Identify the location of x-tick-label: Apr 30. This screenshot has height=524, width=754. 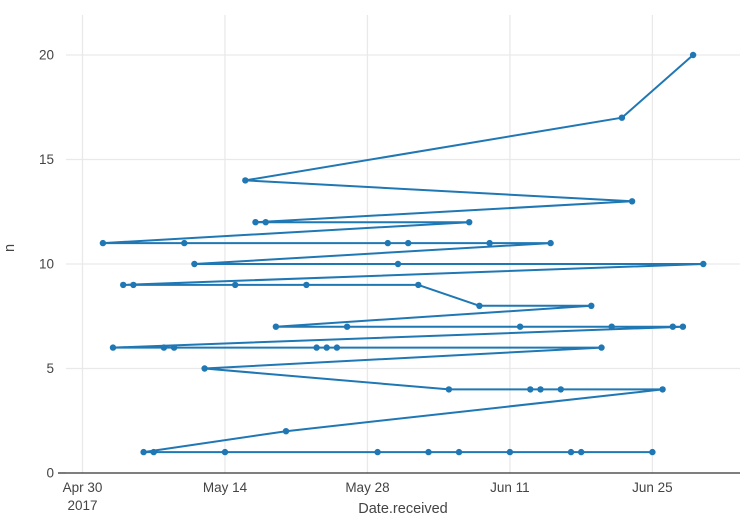
(83, 487).